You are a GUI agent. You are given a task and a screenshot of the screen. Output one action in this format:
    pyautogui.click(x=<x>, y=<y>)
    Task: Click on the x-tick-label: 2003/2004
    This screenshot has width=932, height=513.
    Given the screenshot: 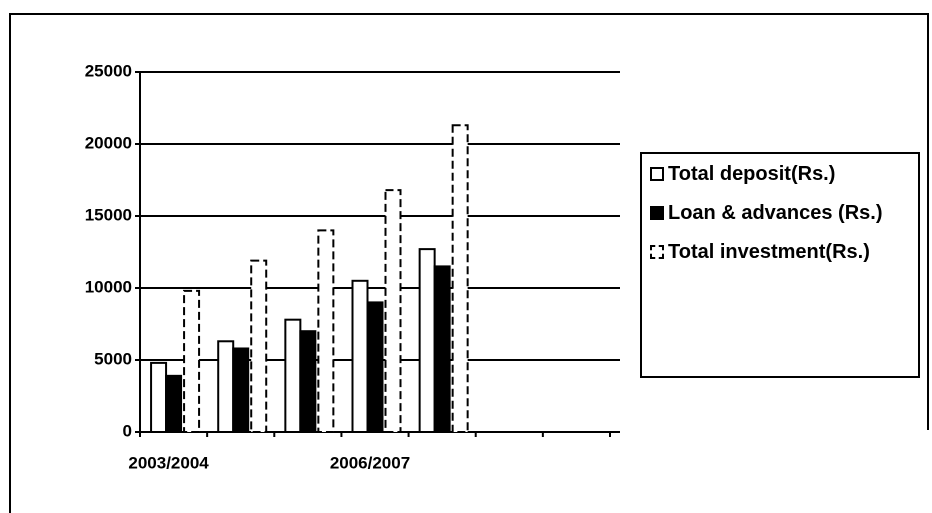 What is the action you would take?
    pyautogui.click(x=168, y=462)
    